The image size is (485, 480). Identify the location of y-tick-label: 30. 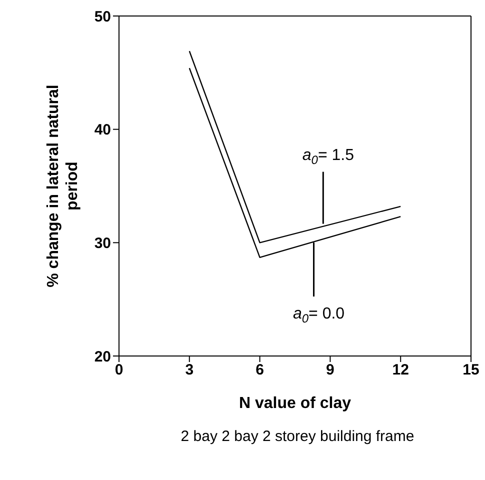
(102, 243).